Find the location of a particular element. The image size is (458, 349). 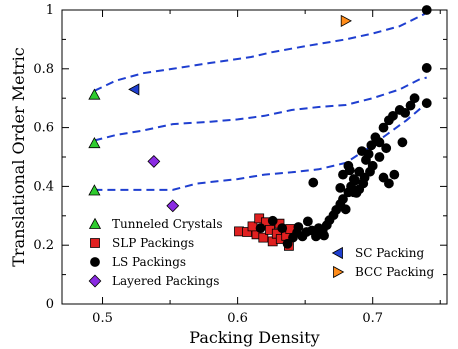

legend-marker-bcc-packing is located at coordinates (339, 272).